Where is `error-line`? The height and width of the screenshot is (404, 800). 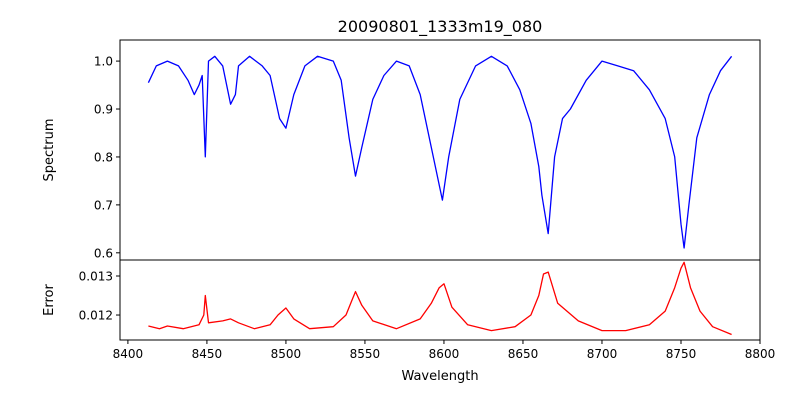
error-line is located at coordinates (440, 298).